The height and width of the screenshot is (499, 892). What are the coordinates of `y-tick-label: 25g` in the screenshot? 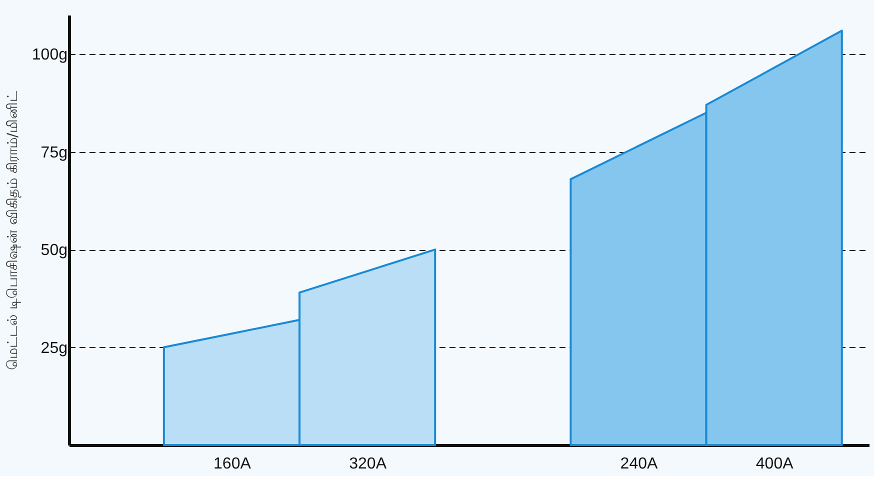 It's located at (54, 348).